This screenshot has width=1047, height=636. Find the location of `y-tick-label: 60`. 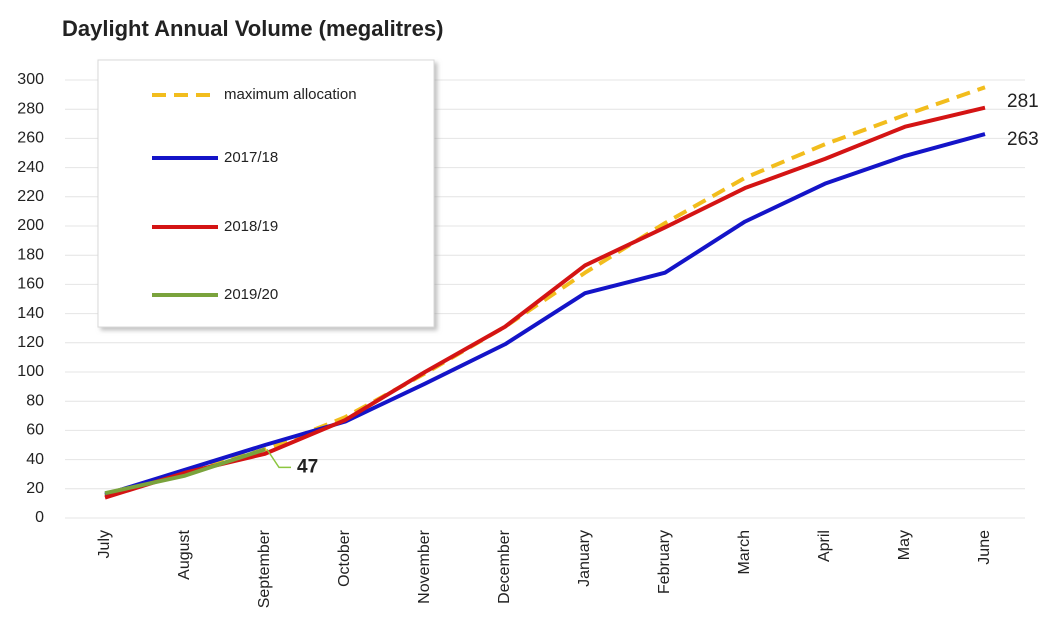

y-tick-label: 60 is located at coordinates (35, 430).